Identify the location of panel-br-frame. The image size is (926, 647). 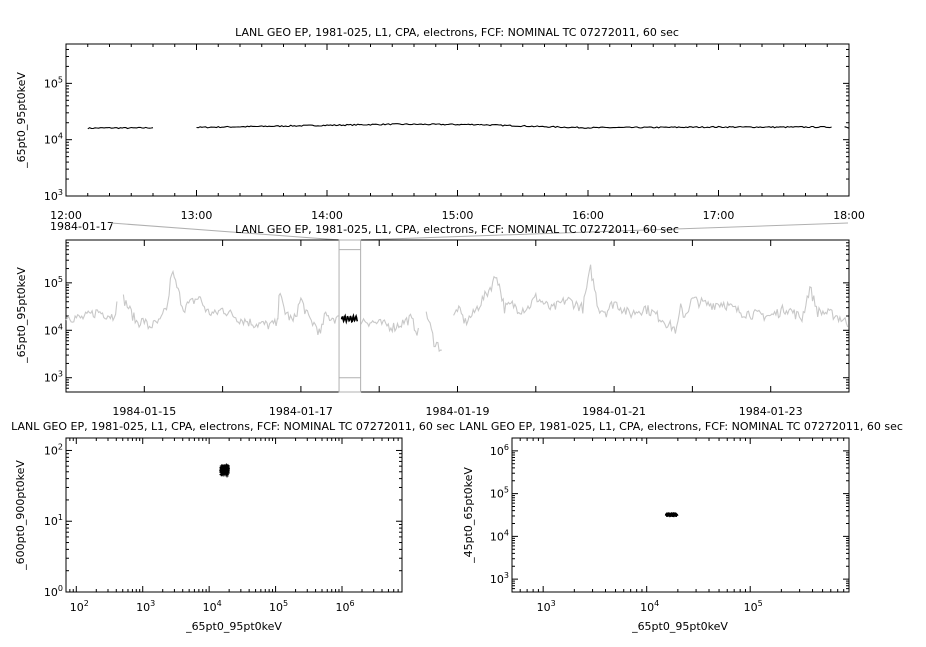
(680, 515).